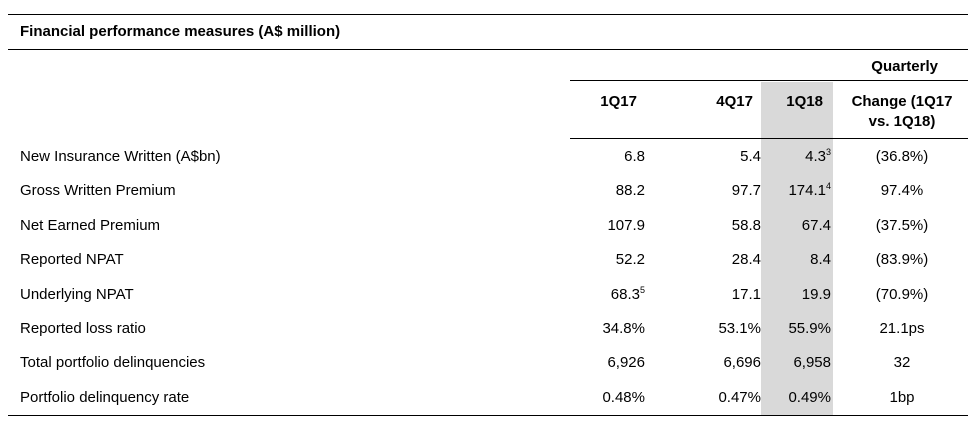 The height and width of the screenshot is (423, 975). Describe the element at coordinates (804, 101) in the screenshot. I see `col-header-1q18: 1Q18` at that location.